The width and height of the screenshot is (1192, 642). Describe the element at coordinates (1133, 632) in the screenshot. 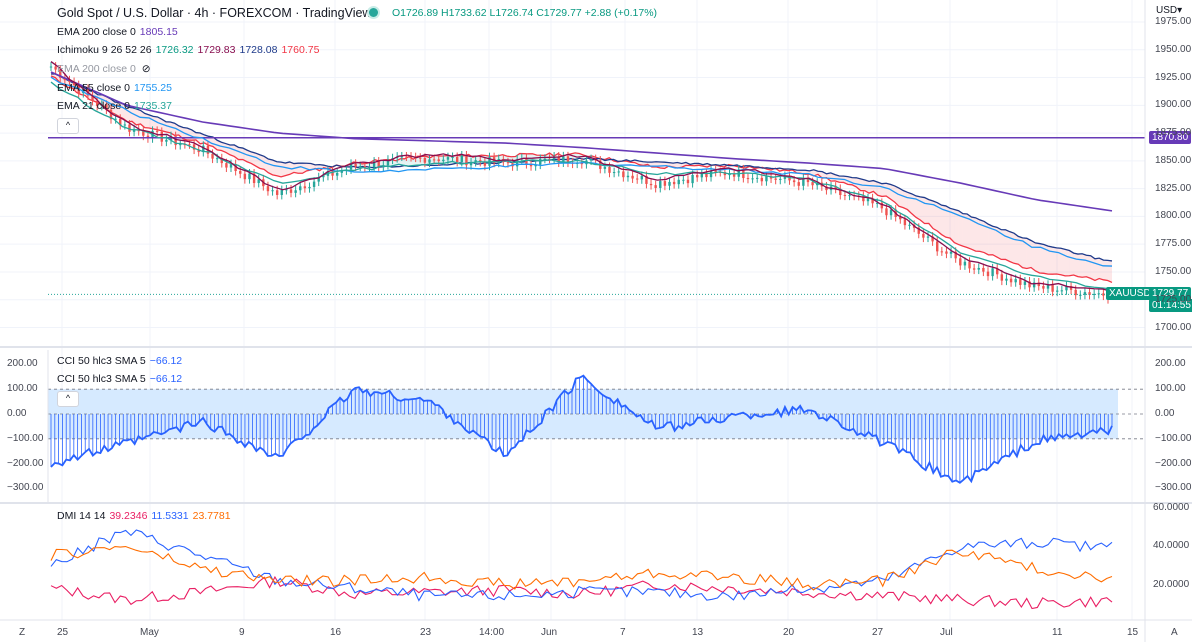

I see `time-tick-label: 15` at that location.